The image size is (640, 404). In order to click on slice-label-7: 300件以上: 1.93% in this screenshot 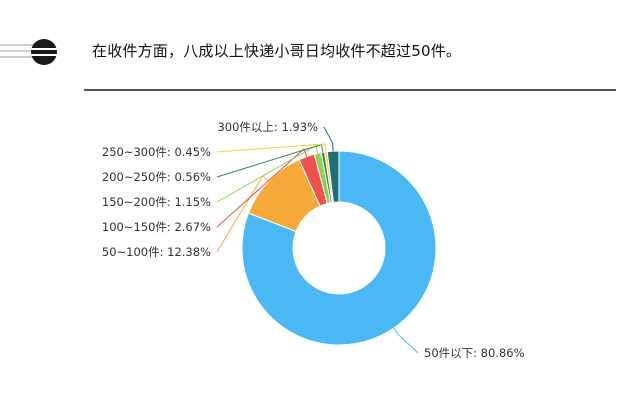, I will do `click(267, 127)`.